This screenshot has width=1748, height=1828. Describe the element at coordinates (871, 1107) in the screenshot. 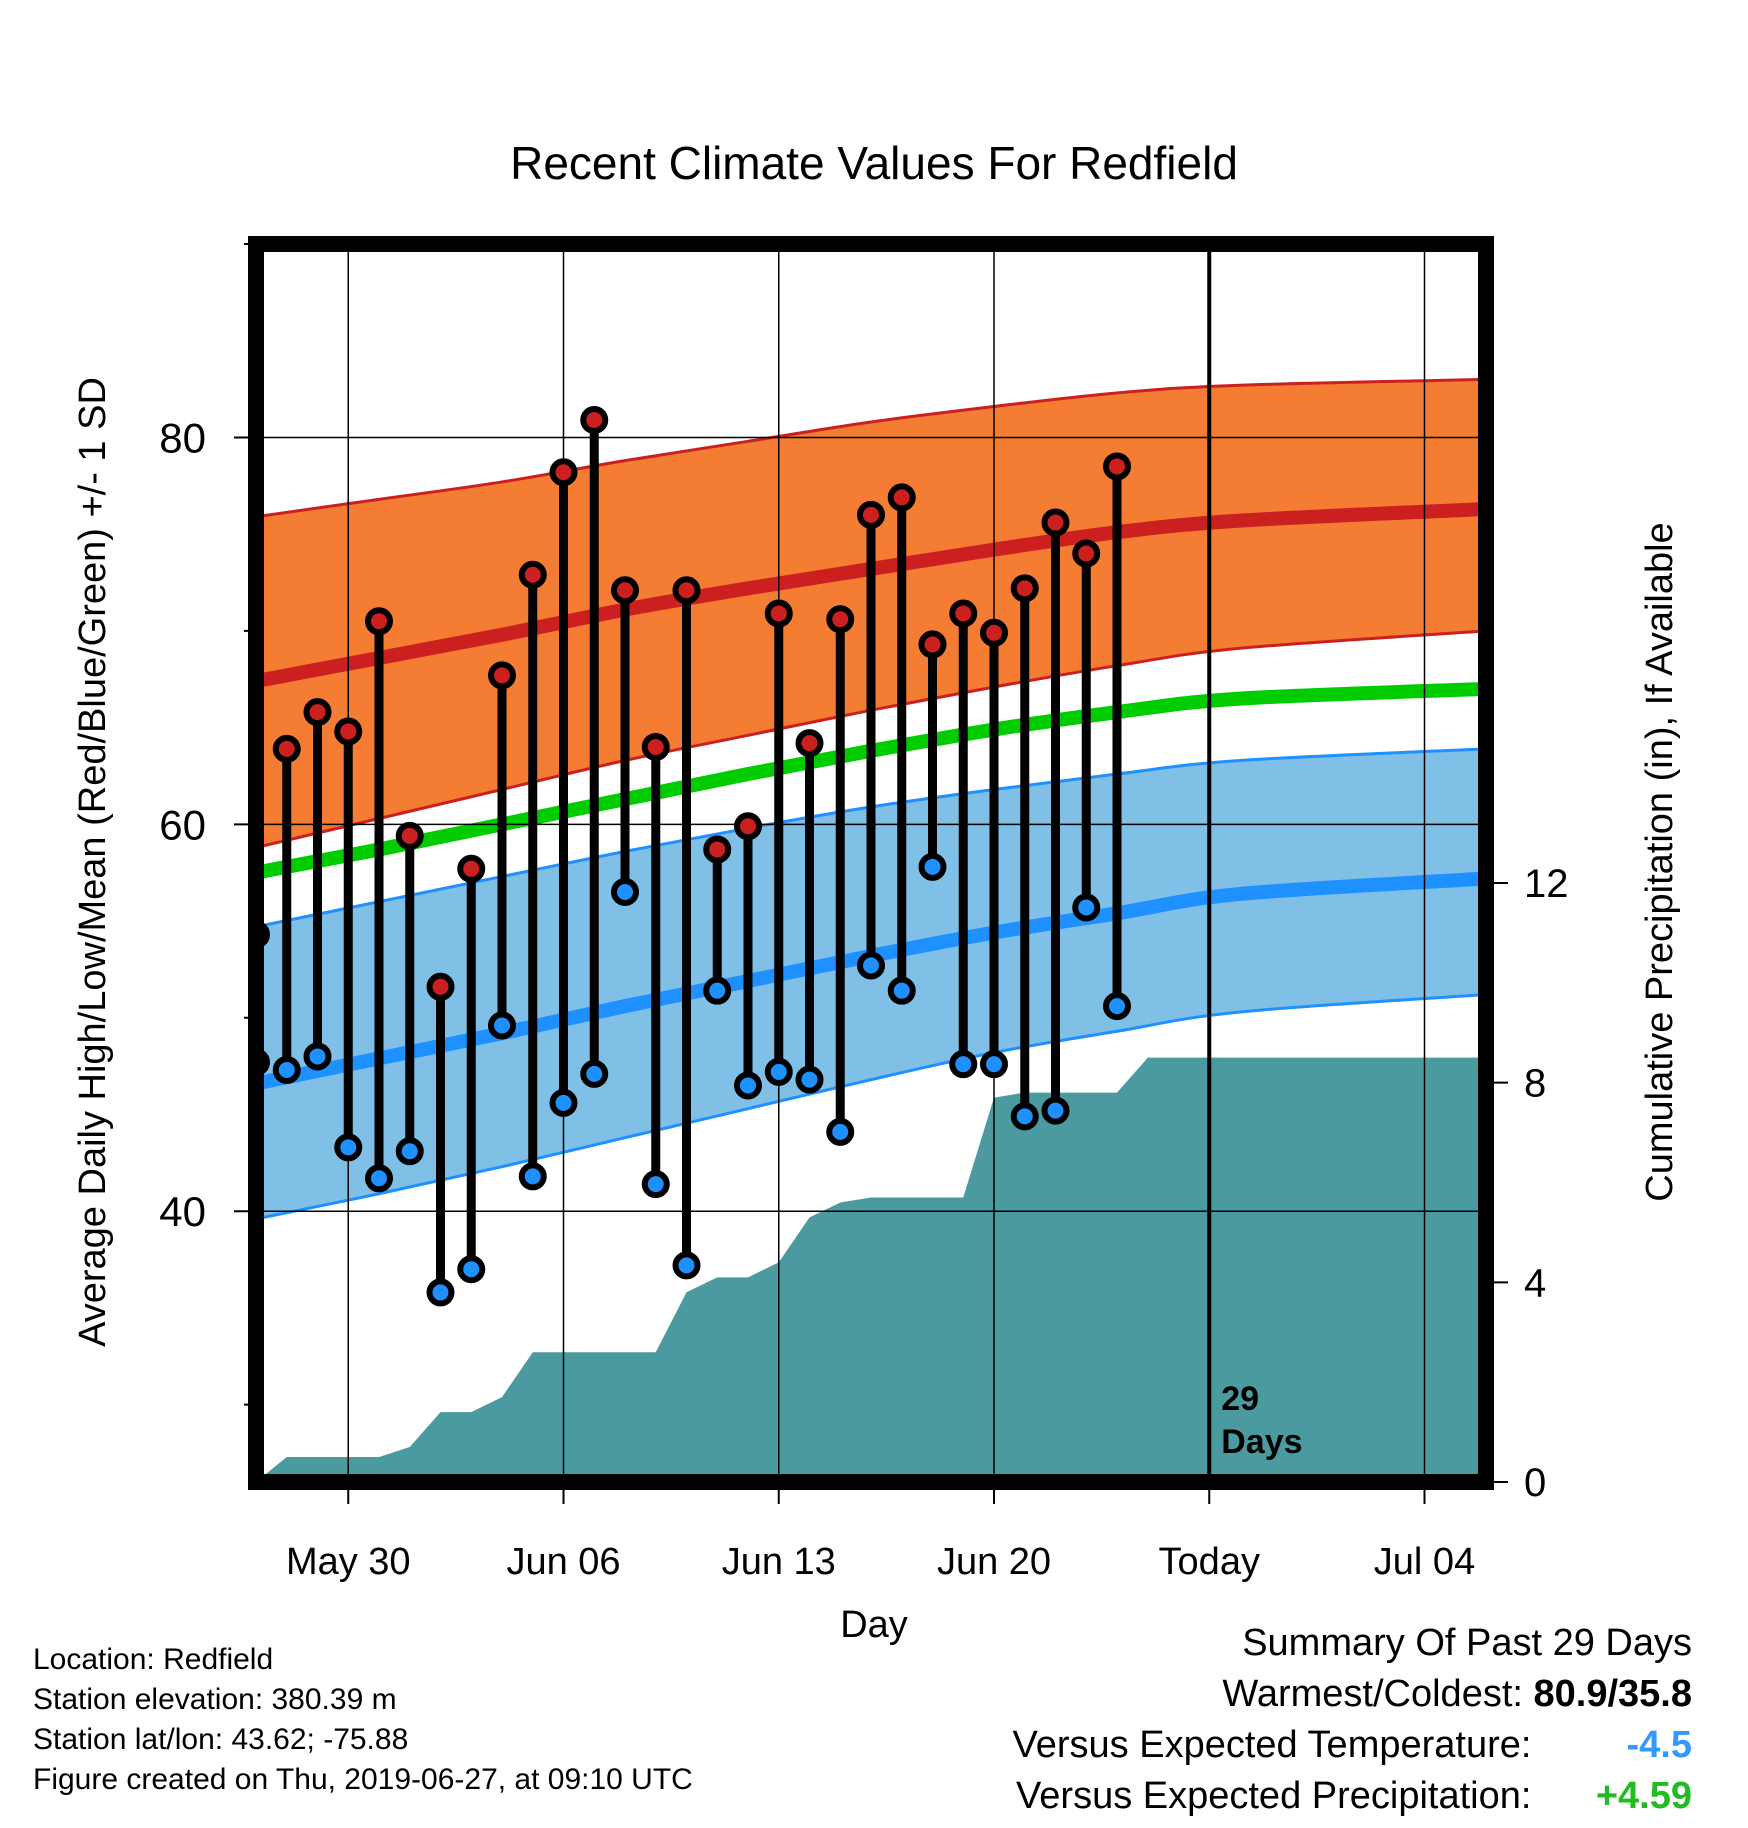

I see `low-lower-line` at that location.